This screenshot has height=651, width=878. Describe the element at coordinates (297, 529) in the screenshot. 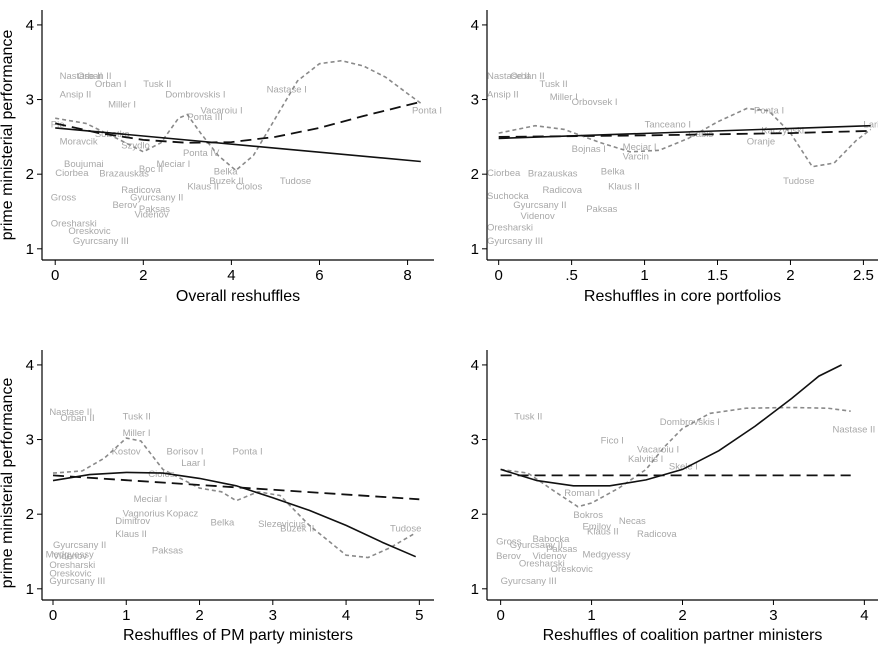

I see `point-label: Buzek II` at that location.